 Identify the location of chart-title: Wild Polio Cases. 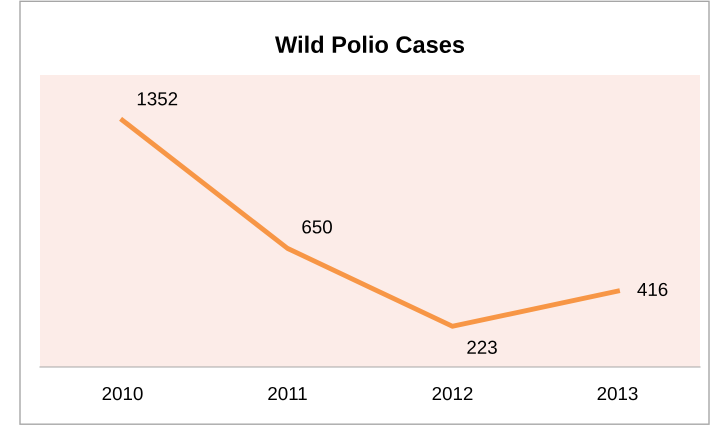
(369, 45).